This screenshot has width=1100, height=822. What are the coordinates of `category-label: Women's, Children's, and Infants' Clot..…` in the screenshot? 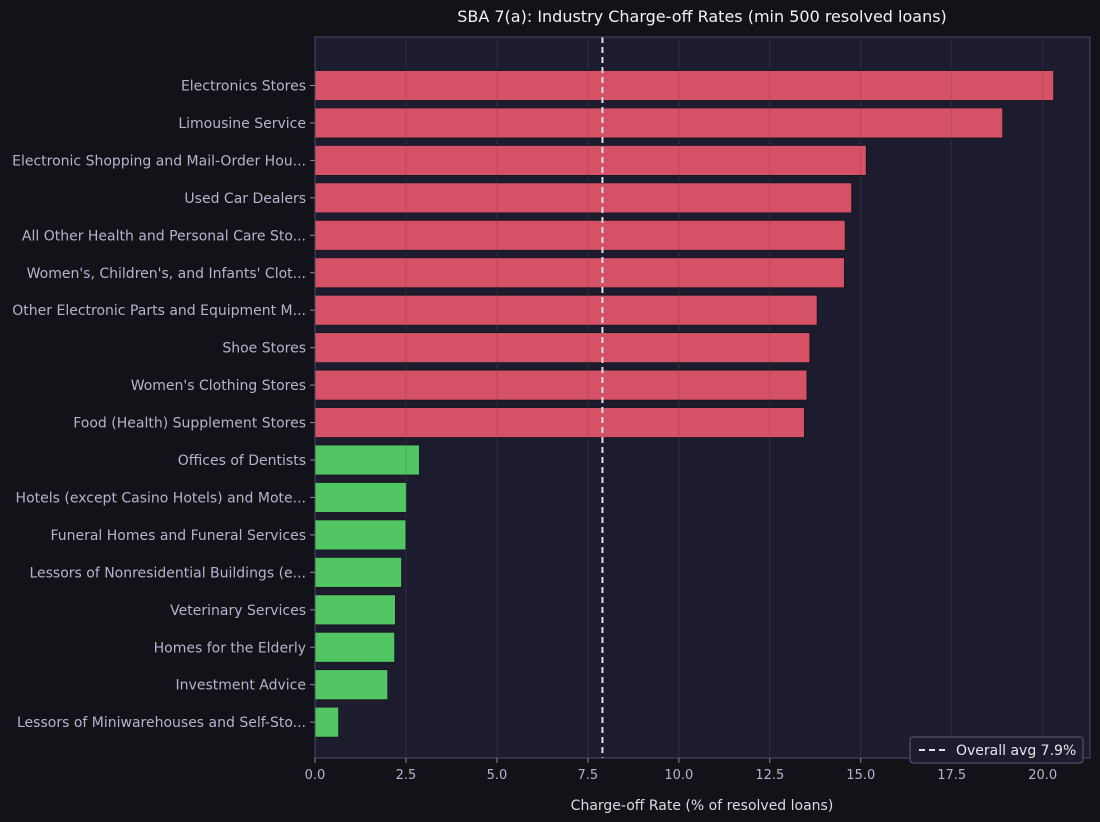 It's located at (166, 274).